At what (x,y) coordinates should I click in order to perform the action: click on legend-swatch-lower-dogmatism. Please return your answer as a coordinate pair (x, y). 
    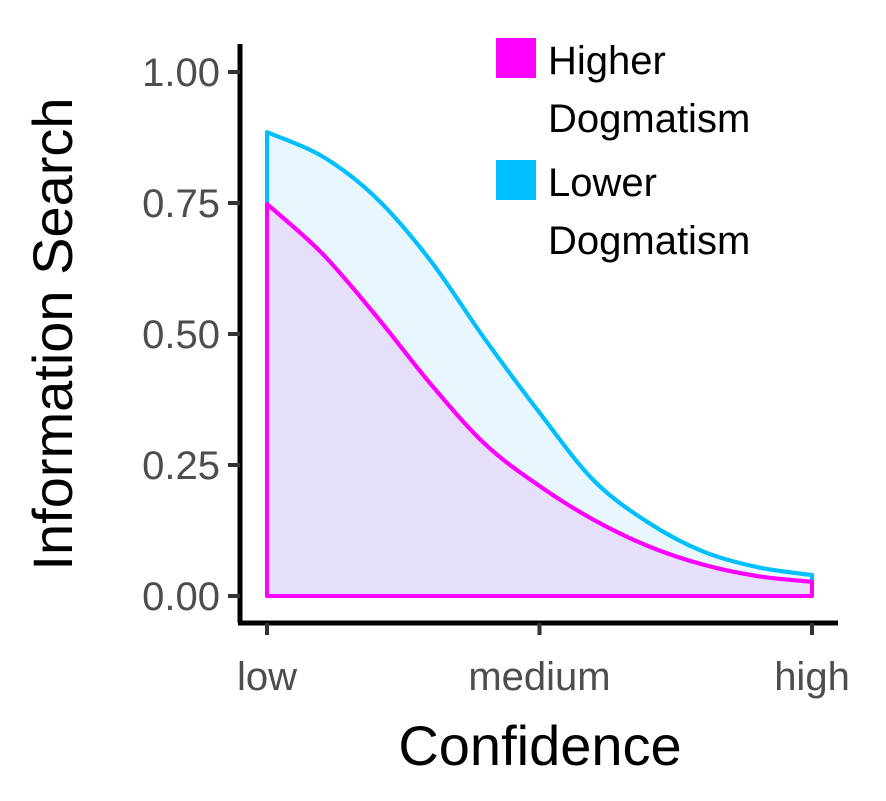
    Looking at the image, I should click on (516, 180).